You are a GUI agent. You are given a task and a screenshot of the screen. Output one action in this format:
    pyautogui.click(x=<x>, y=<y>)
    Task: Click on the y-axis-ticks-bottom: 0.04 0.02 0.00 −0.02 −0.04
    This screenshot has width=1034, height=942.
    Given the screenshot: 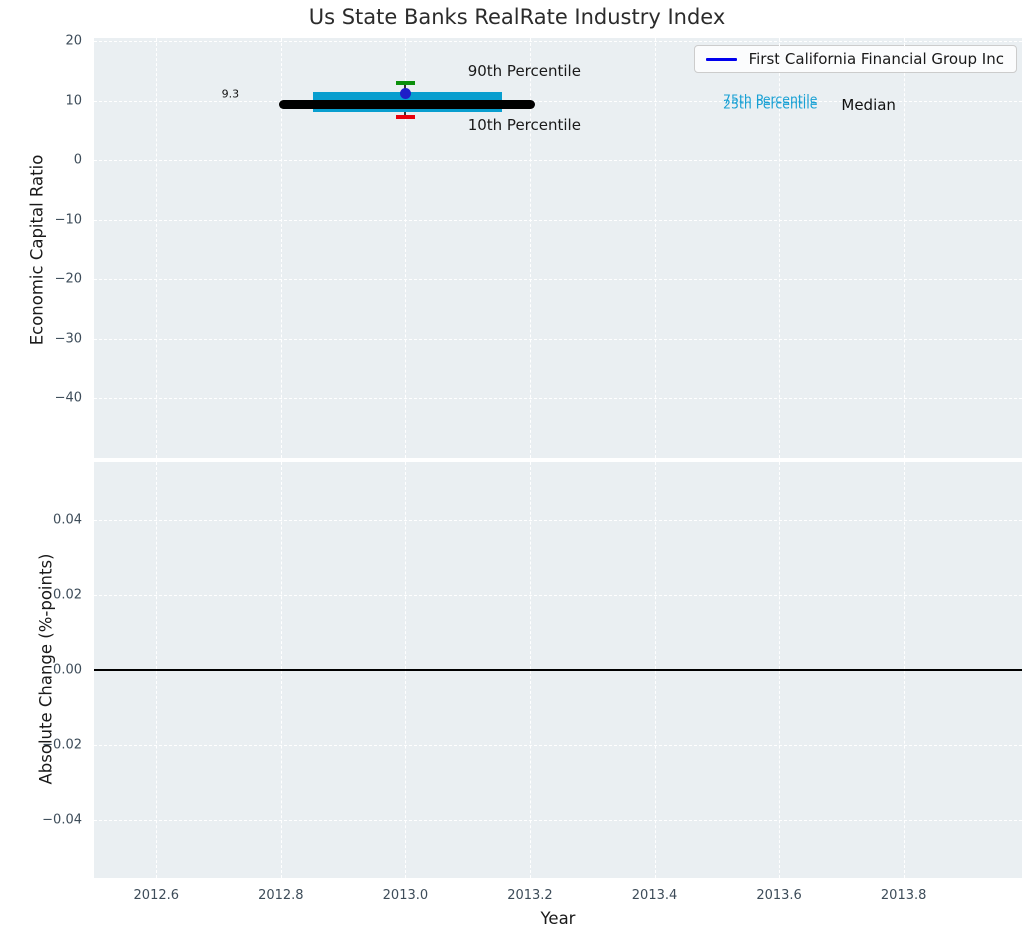 What is the action you would take?
    pyautogui.click(x=41, y=670)
    